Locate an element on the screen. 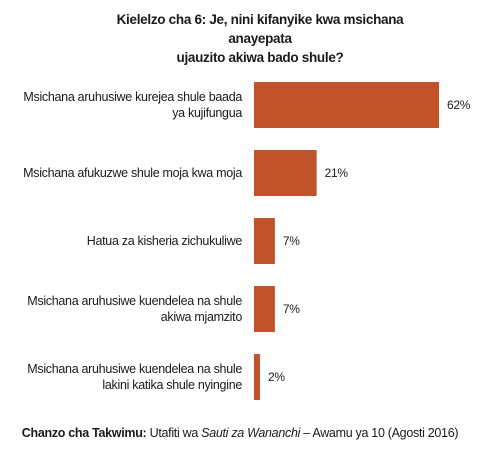  category-label-1-line-0: Msichana afukuzwe shule moja kwa moja is located at coordinates (132, 173).